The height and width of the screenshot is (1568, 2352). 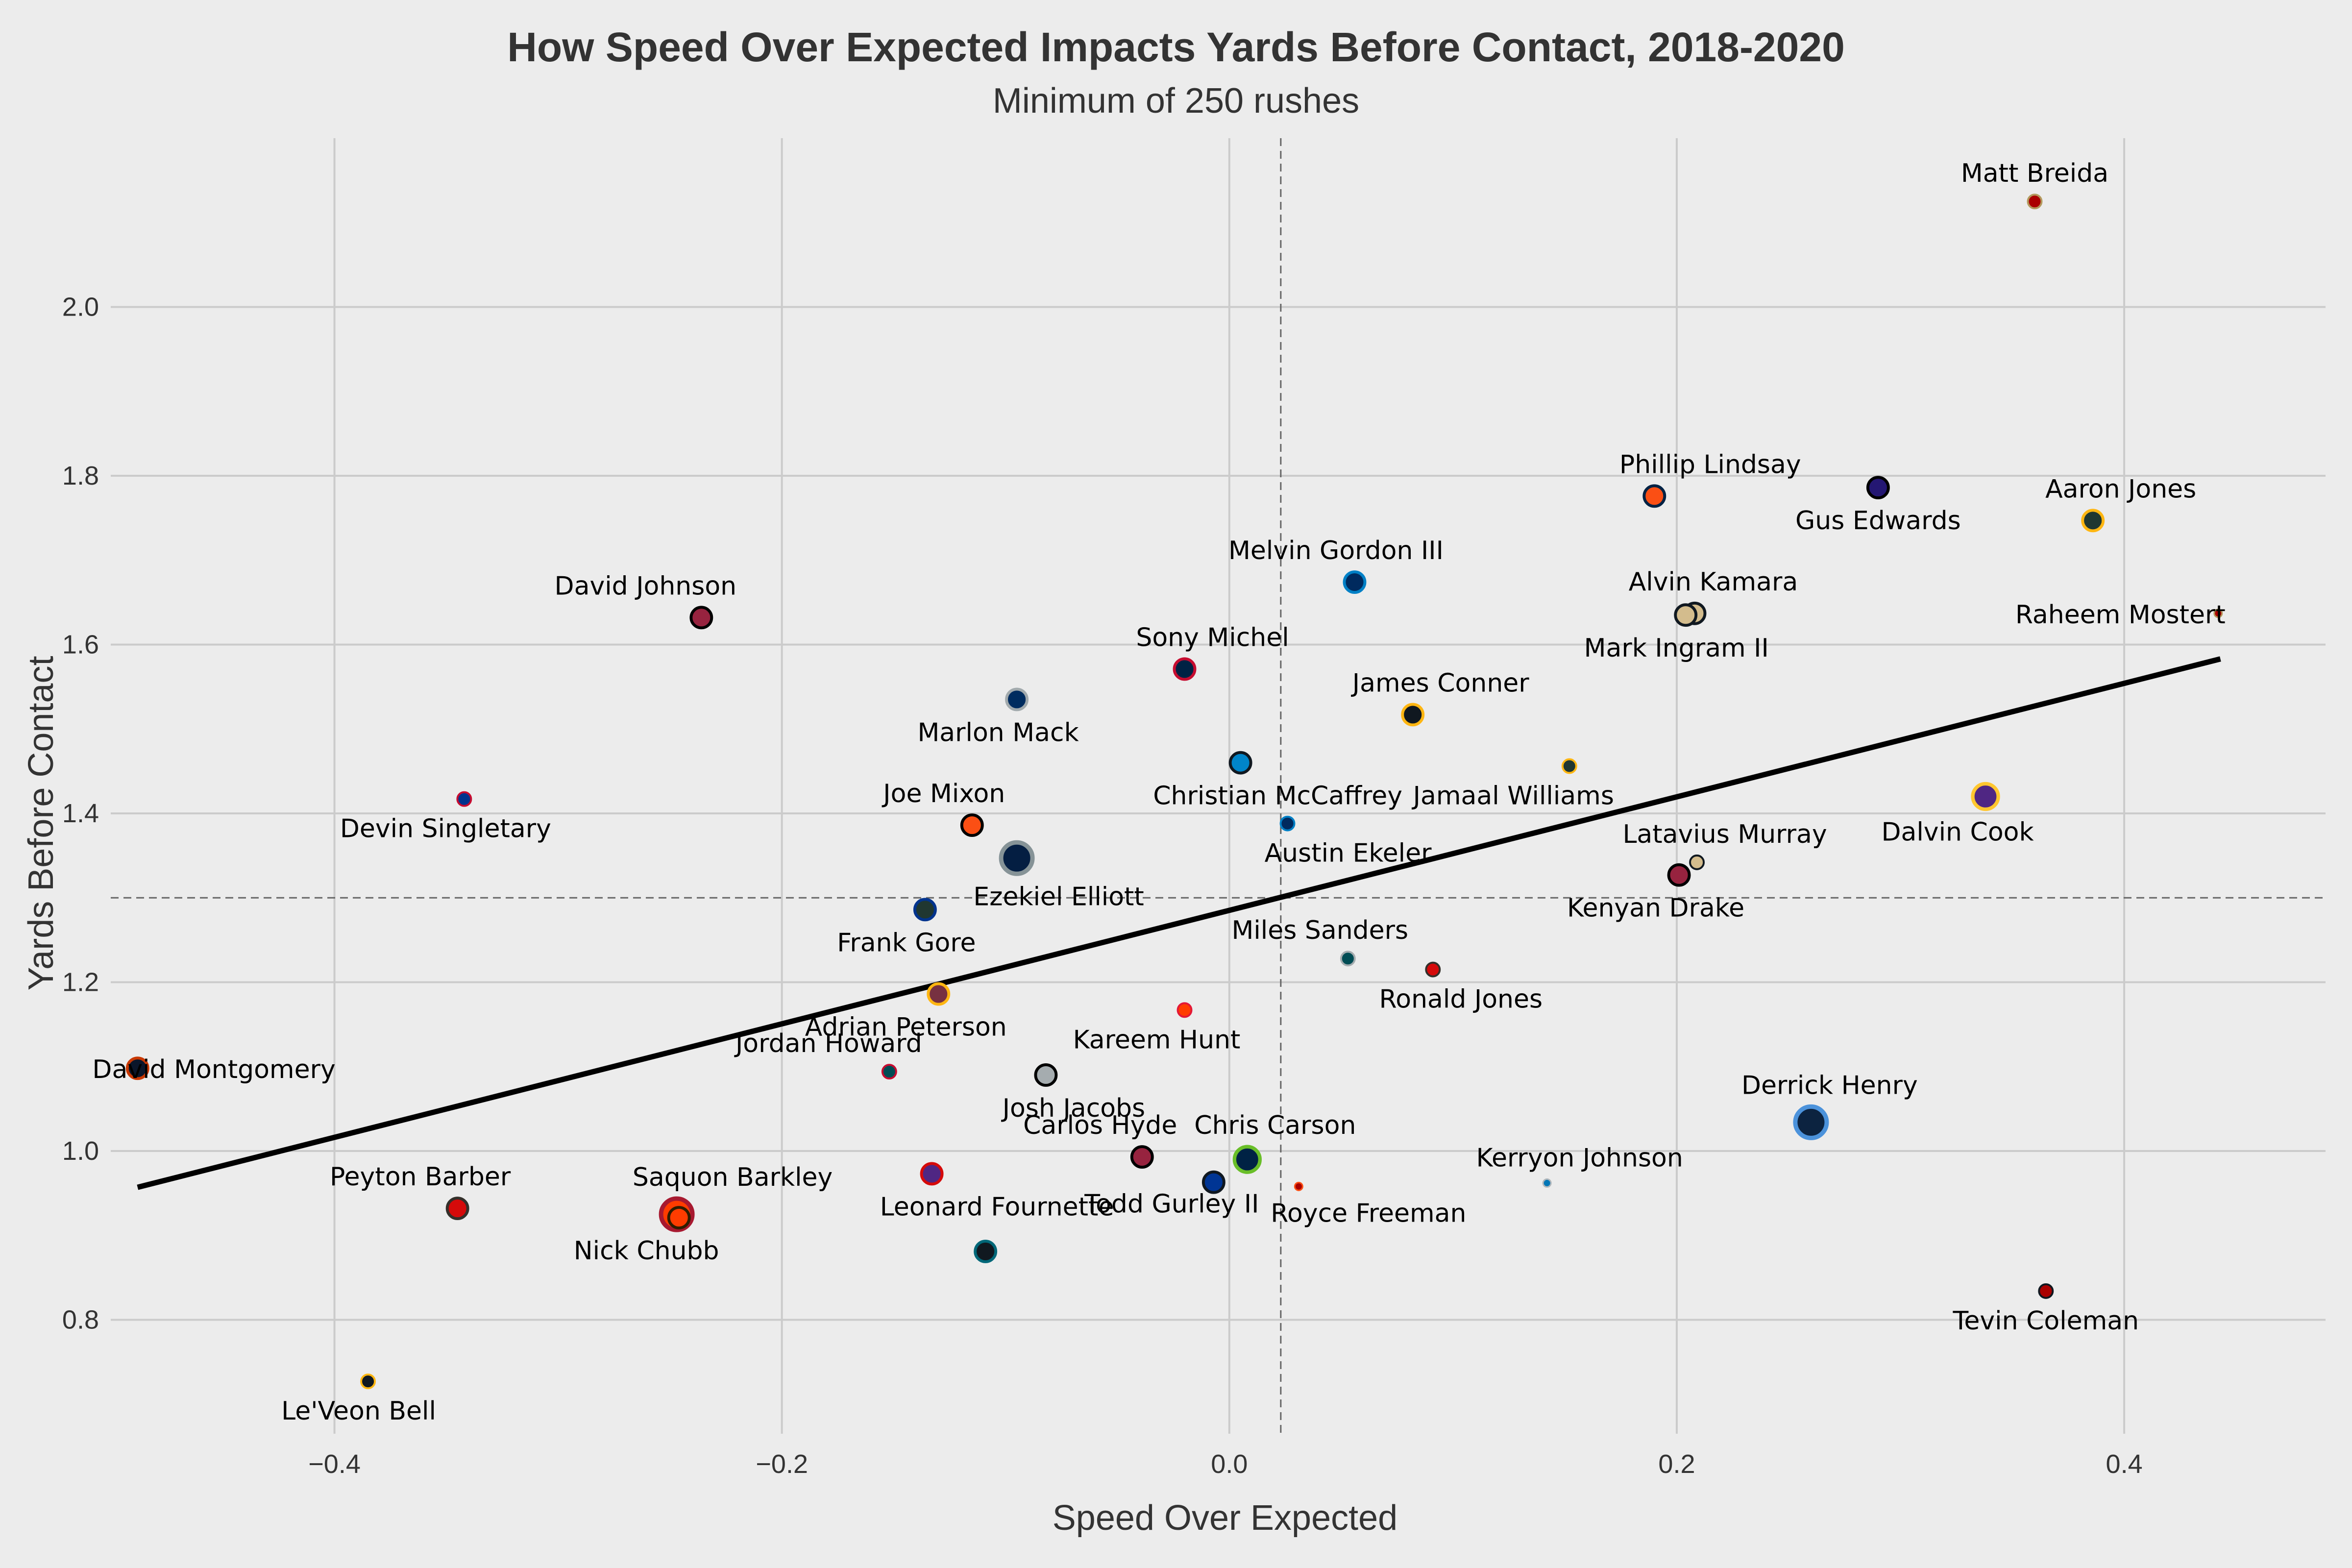 What do you see at coordinates (1157, 1039) in the screenshot?
I see `point-label: Kareem Hunt` at bounding box center [1157, 1039].